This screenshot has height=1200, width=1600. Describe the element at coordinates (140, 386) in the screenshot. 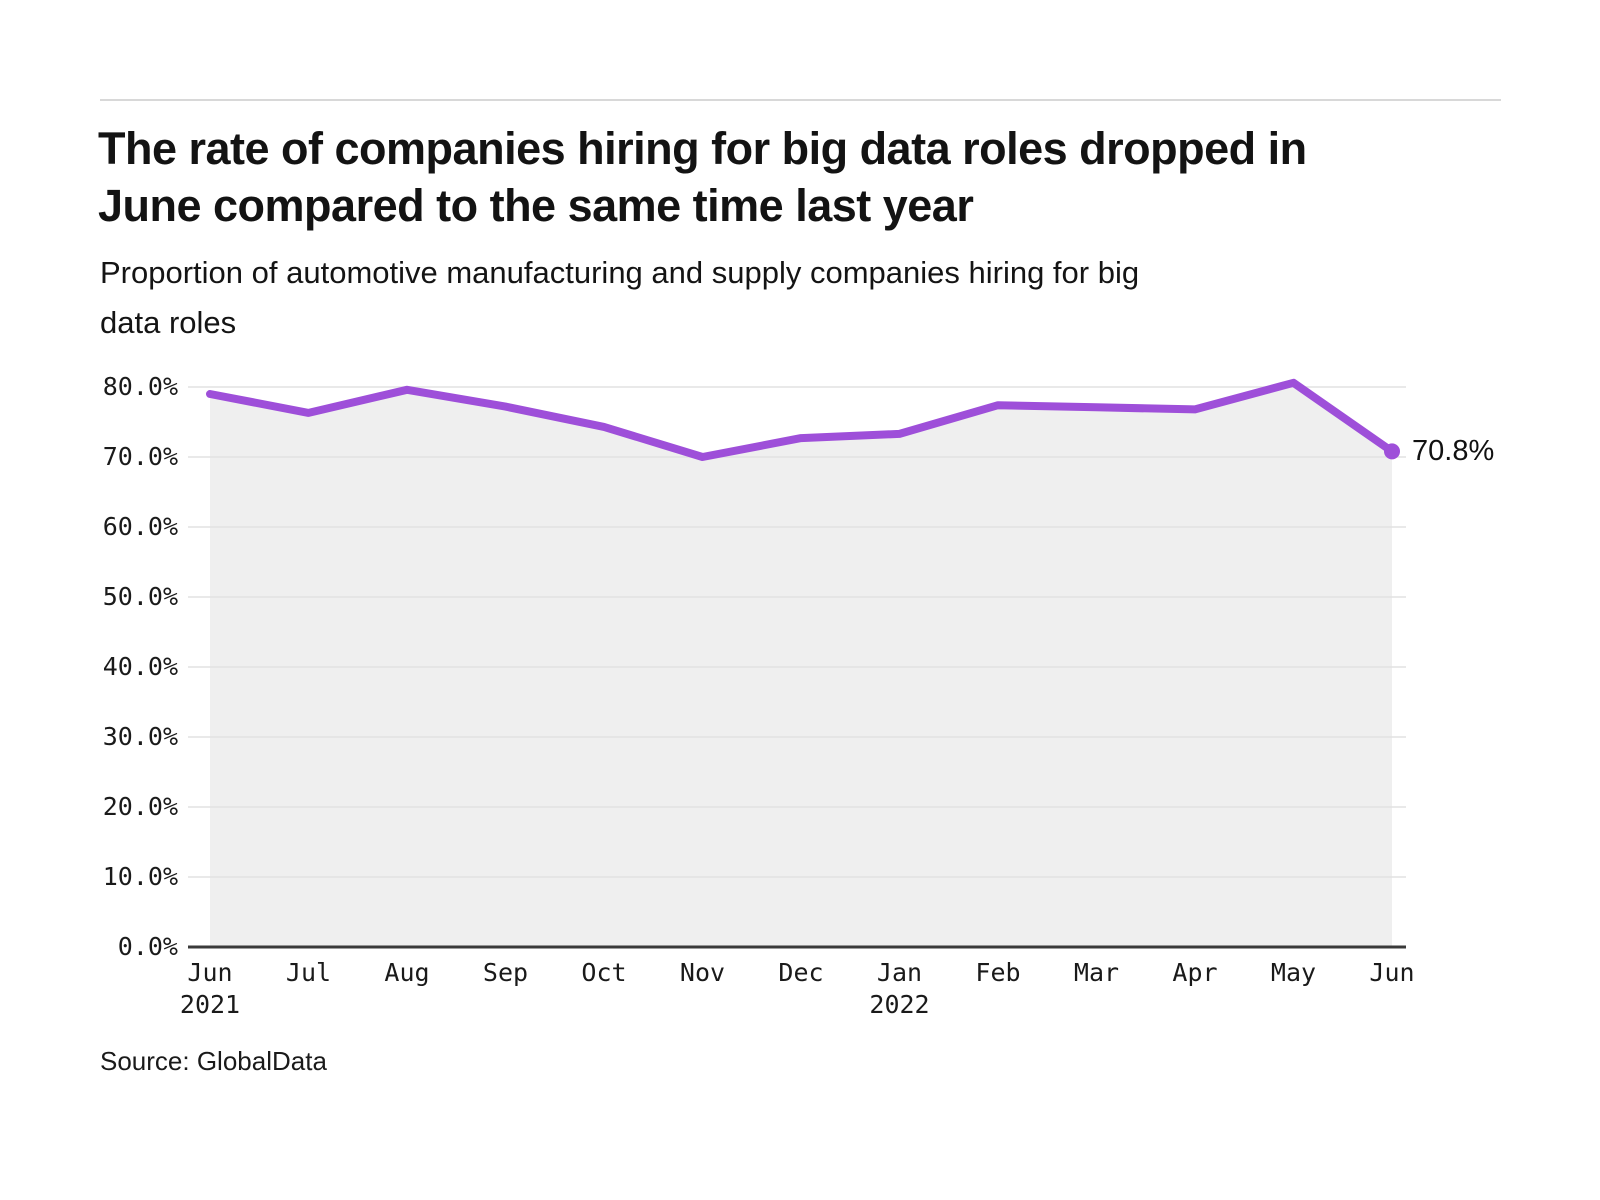

I see `y-tick-label: 80.0%` at that location.